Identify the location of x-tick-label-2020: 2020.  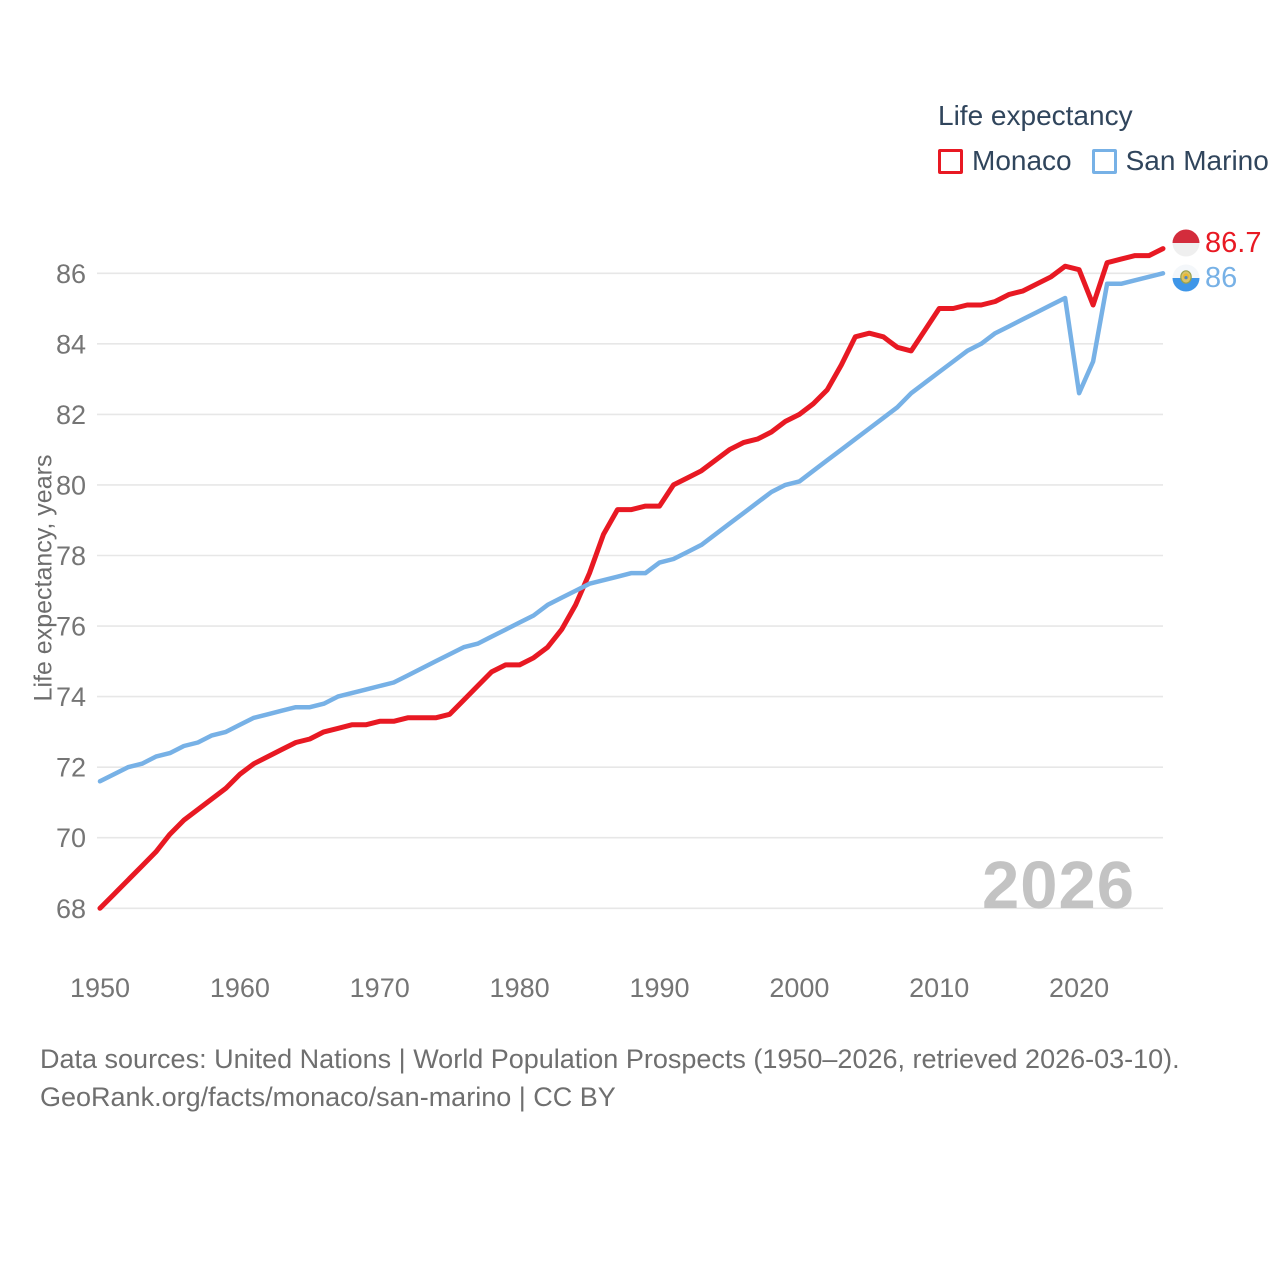
(1079, 988).